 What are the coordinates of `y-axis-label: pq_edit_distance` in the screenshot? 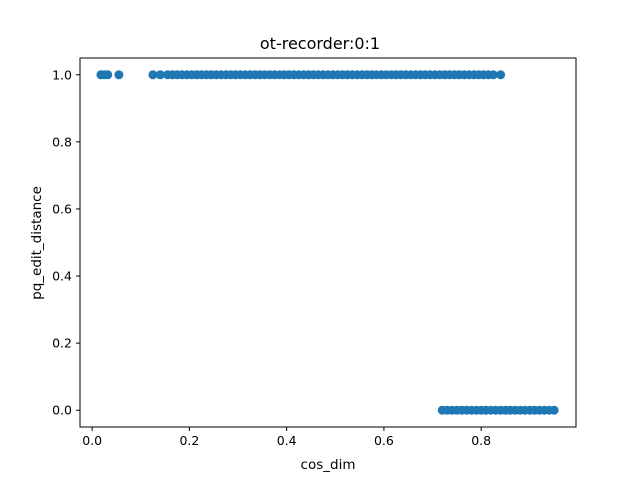 It's located at (37, 243).